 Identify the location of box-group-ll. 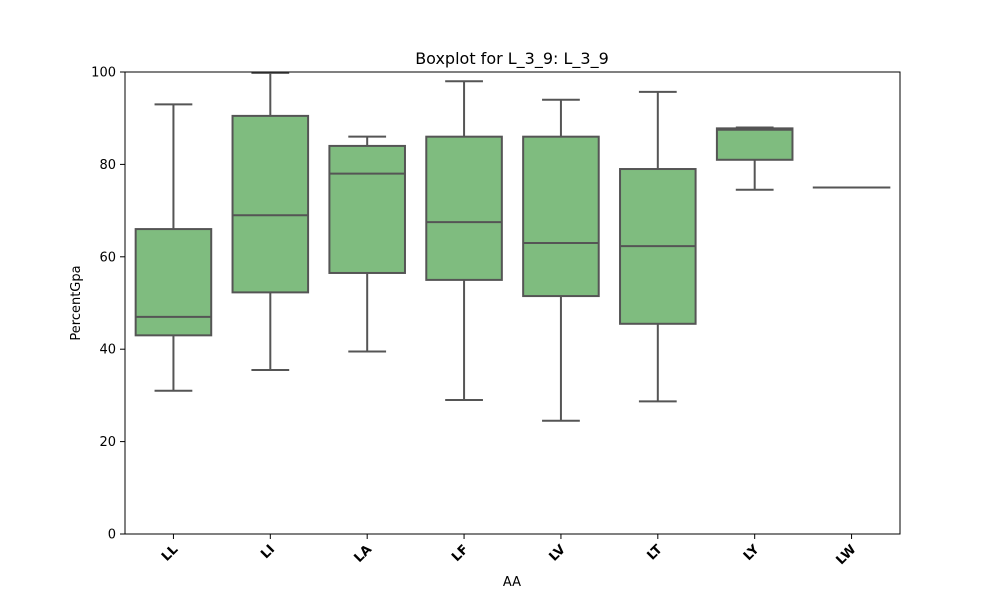
(173, 247).